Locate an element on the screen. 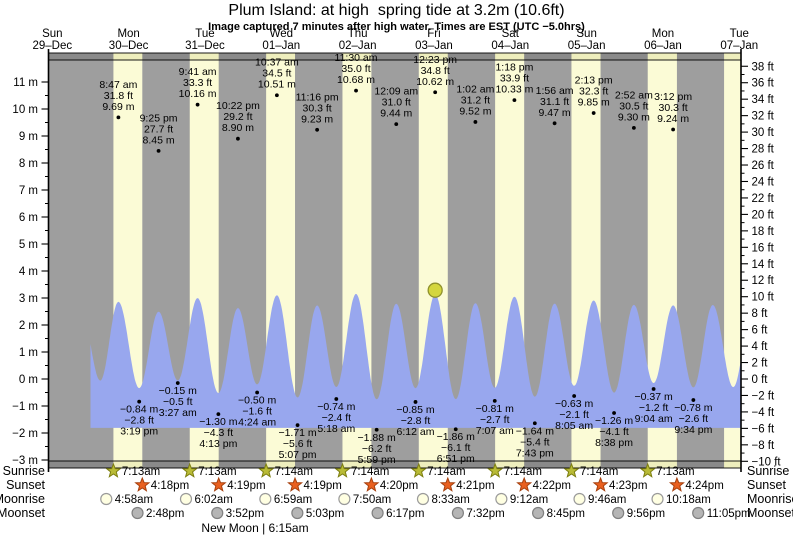  sunset-entry: 4:19pm is located at coordinates (238, 484).